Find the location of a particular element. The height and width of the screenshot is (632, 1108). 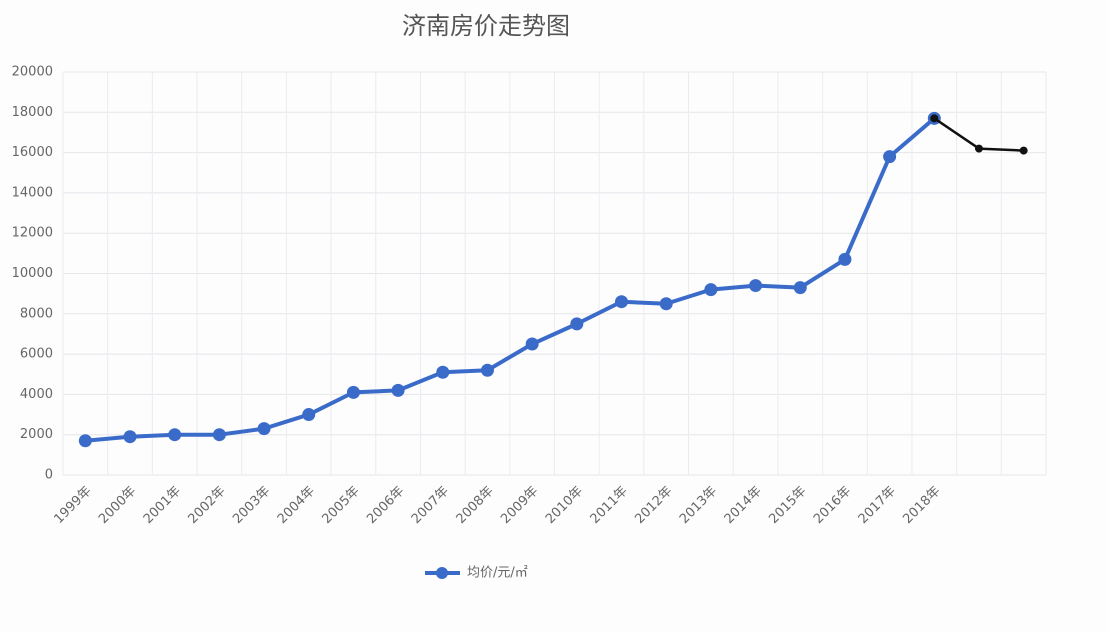

x-tick-label: 2016年 is located at coordinates (832, 505).